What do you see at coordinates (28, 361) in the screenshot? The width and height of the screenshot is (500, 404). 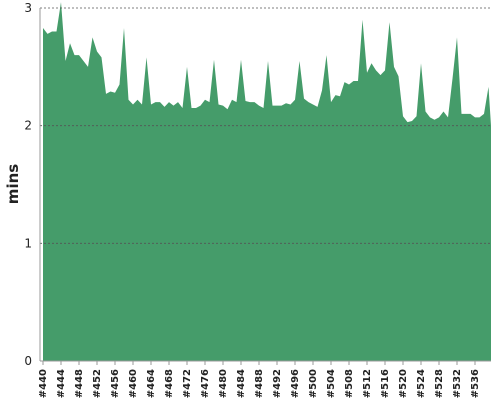 I see `y-tick-label: 0` at bounding box center [28, 361].